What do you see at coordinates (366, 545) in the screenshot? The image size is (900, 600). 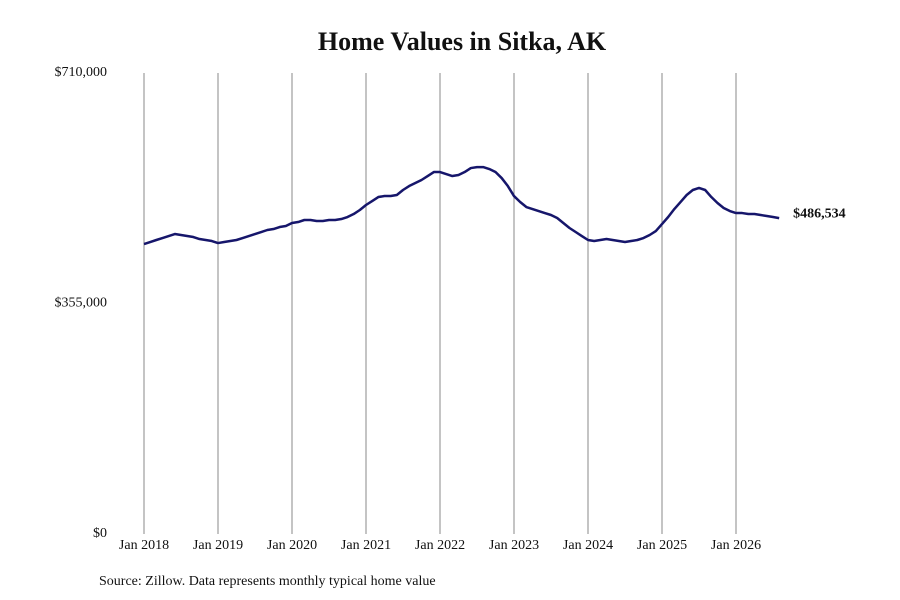 I see `x-tick-label: Jan 2021` at bounding box center [366, 545].